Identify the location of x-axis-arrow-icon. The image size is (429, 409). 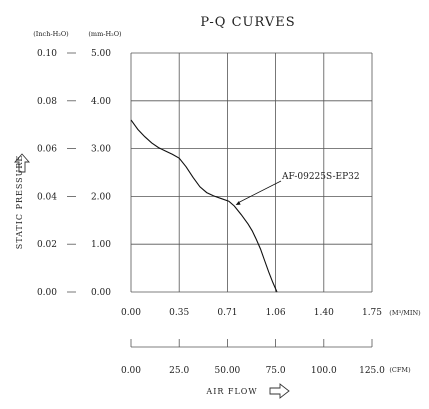
(279, 391).